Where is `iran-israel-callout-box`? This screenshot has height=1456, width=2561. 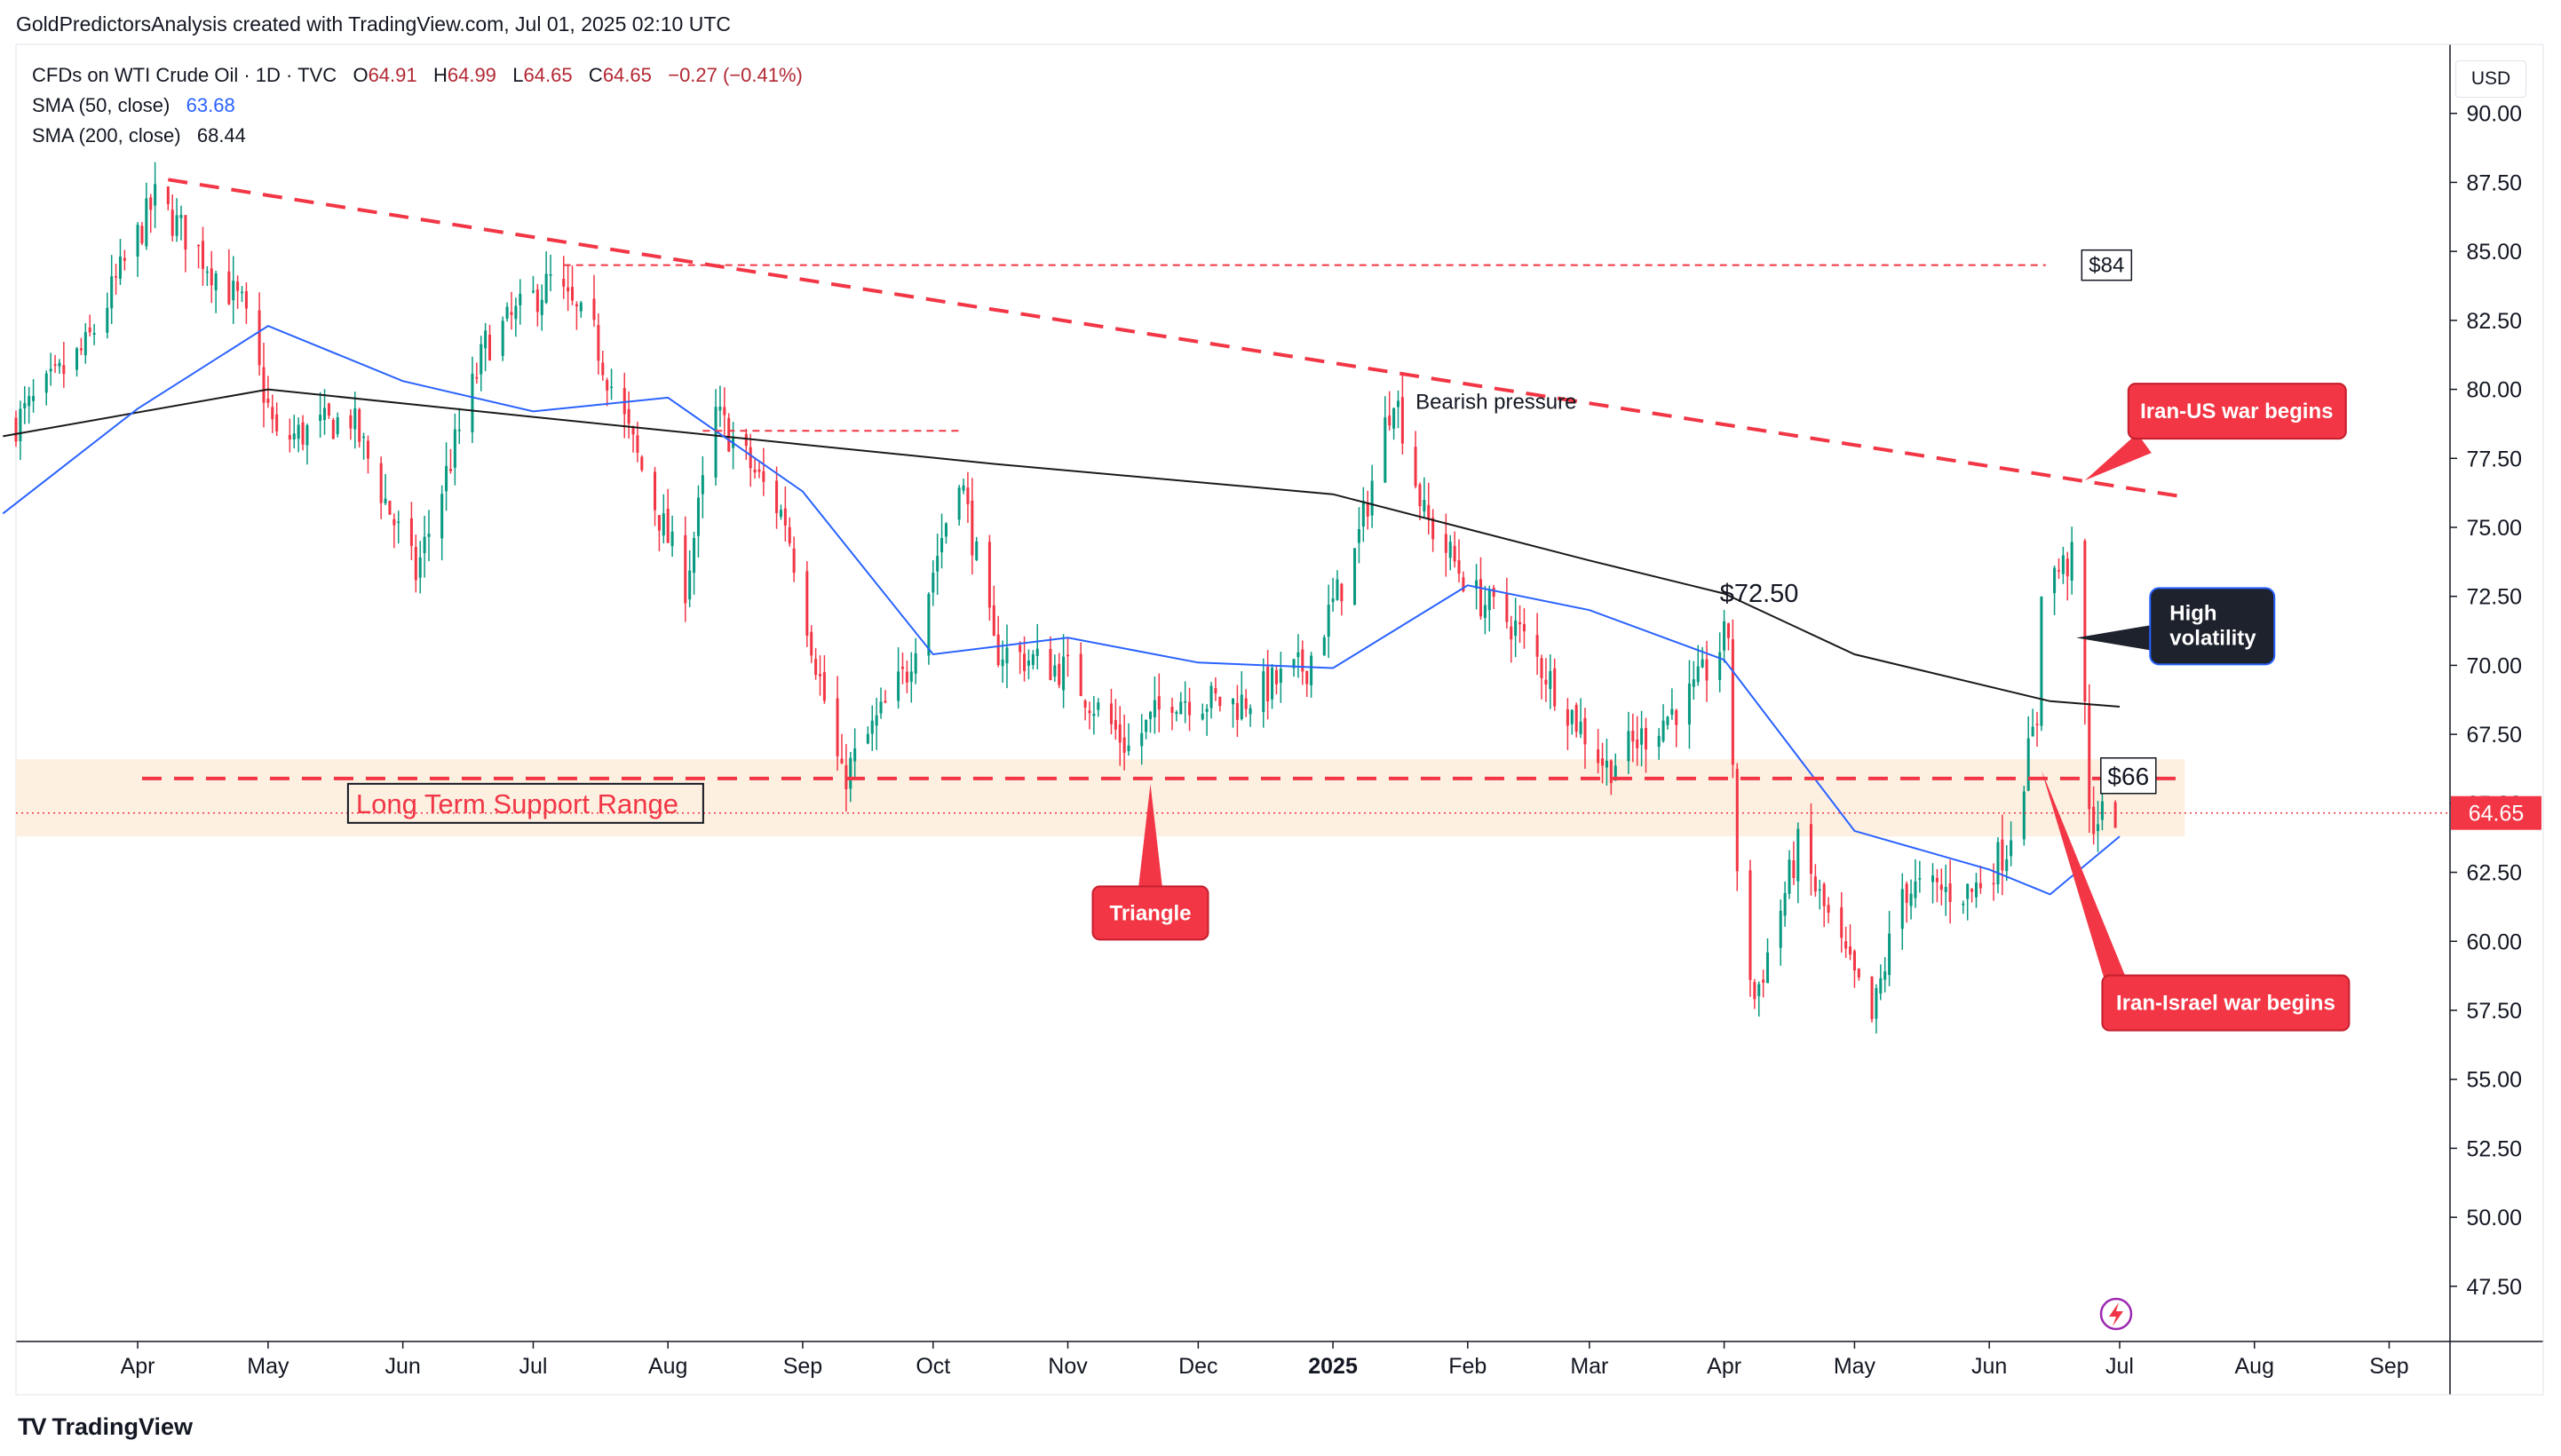
iran-israel-callout-box is located at coordinates (2226, 1003).